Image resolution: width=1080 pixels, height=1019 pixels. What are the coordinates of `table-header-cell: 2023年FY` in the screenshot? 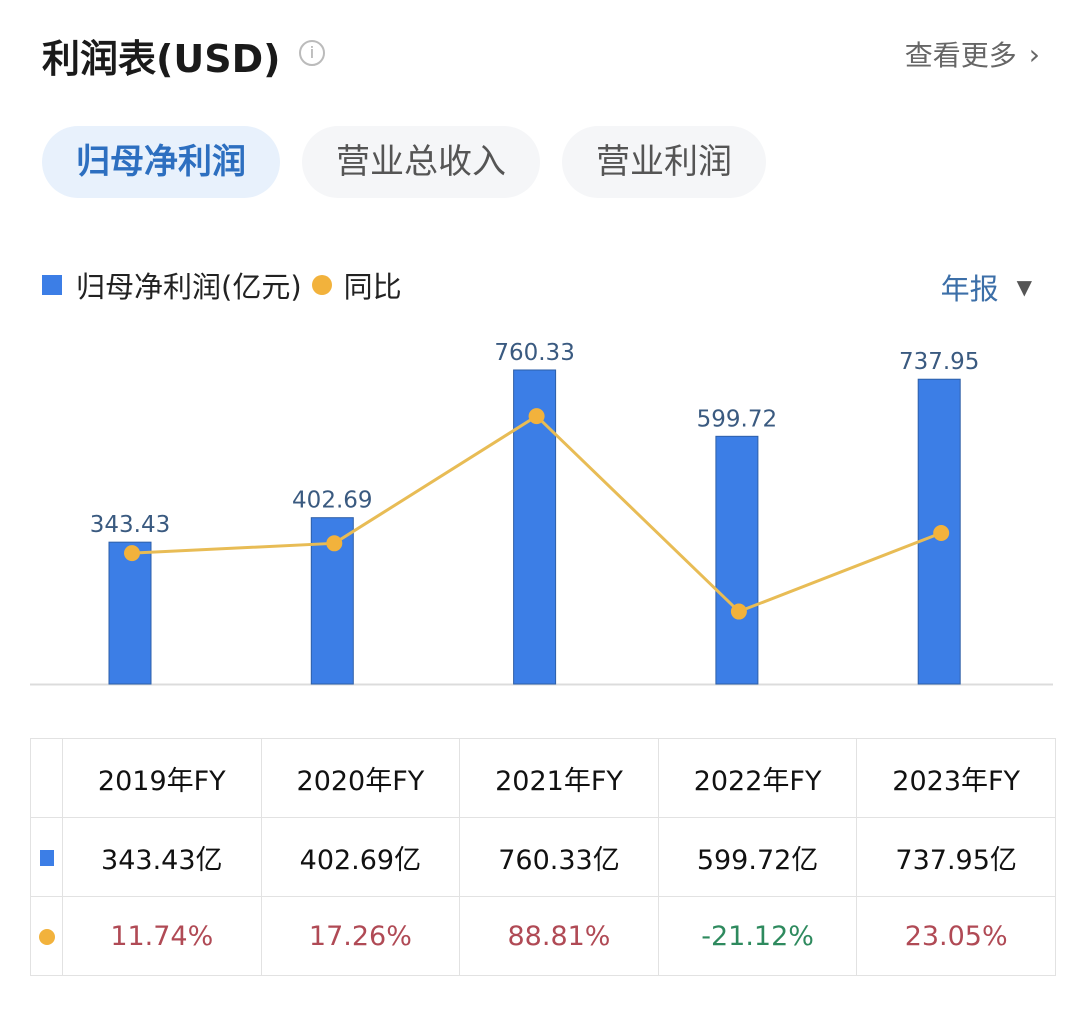 It's located at (956, 778).